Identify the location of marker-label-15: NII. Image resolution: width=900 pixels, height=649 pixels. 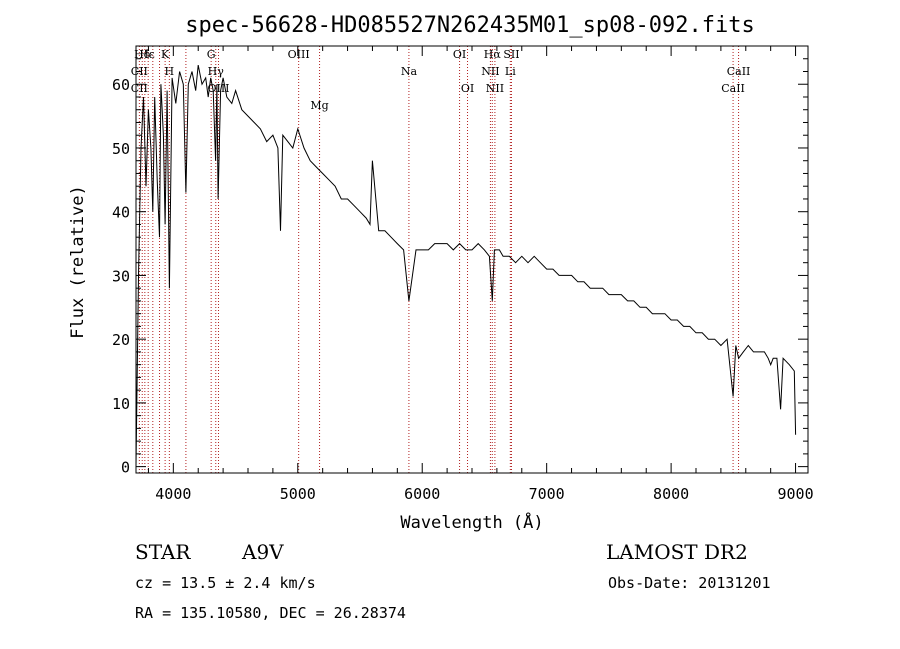
(490, 71).